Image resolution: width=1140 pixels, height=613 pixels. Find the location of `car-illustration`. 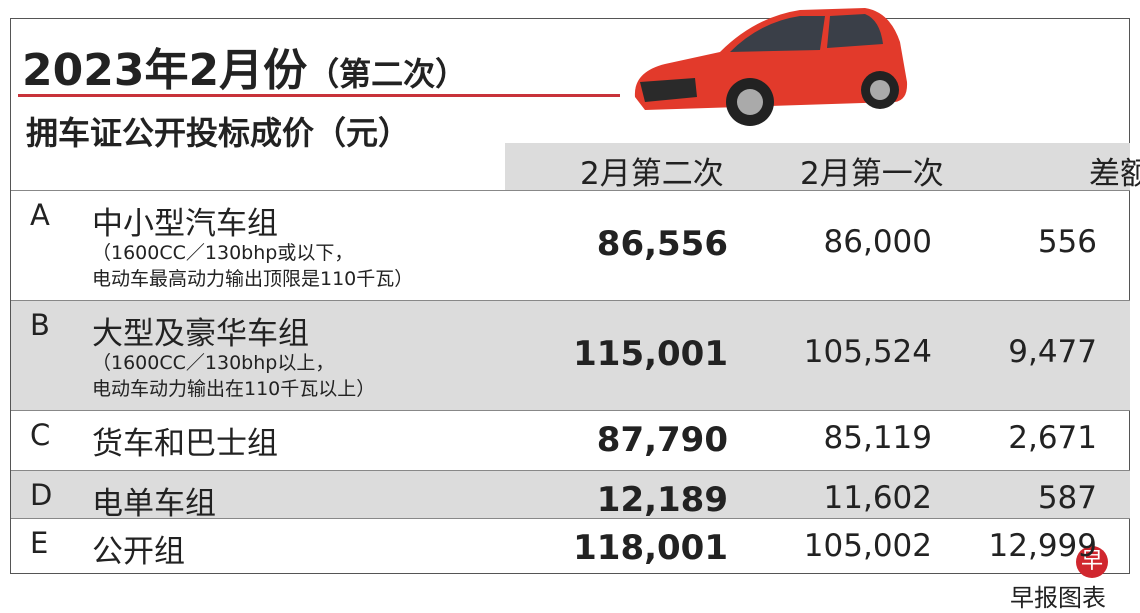

car-illustration is located at coordinates (771, 67).